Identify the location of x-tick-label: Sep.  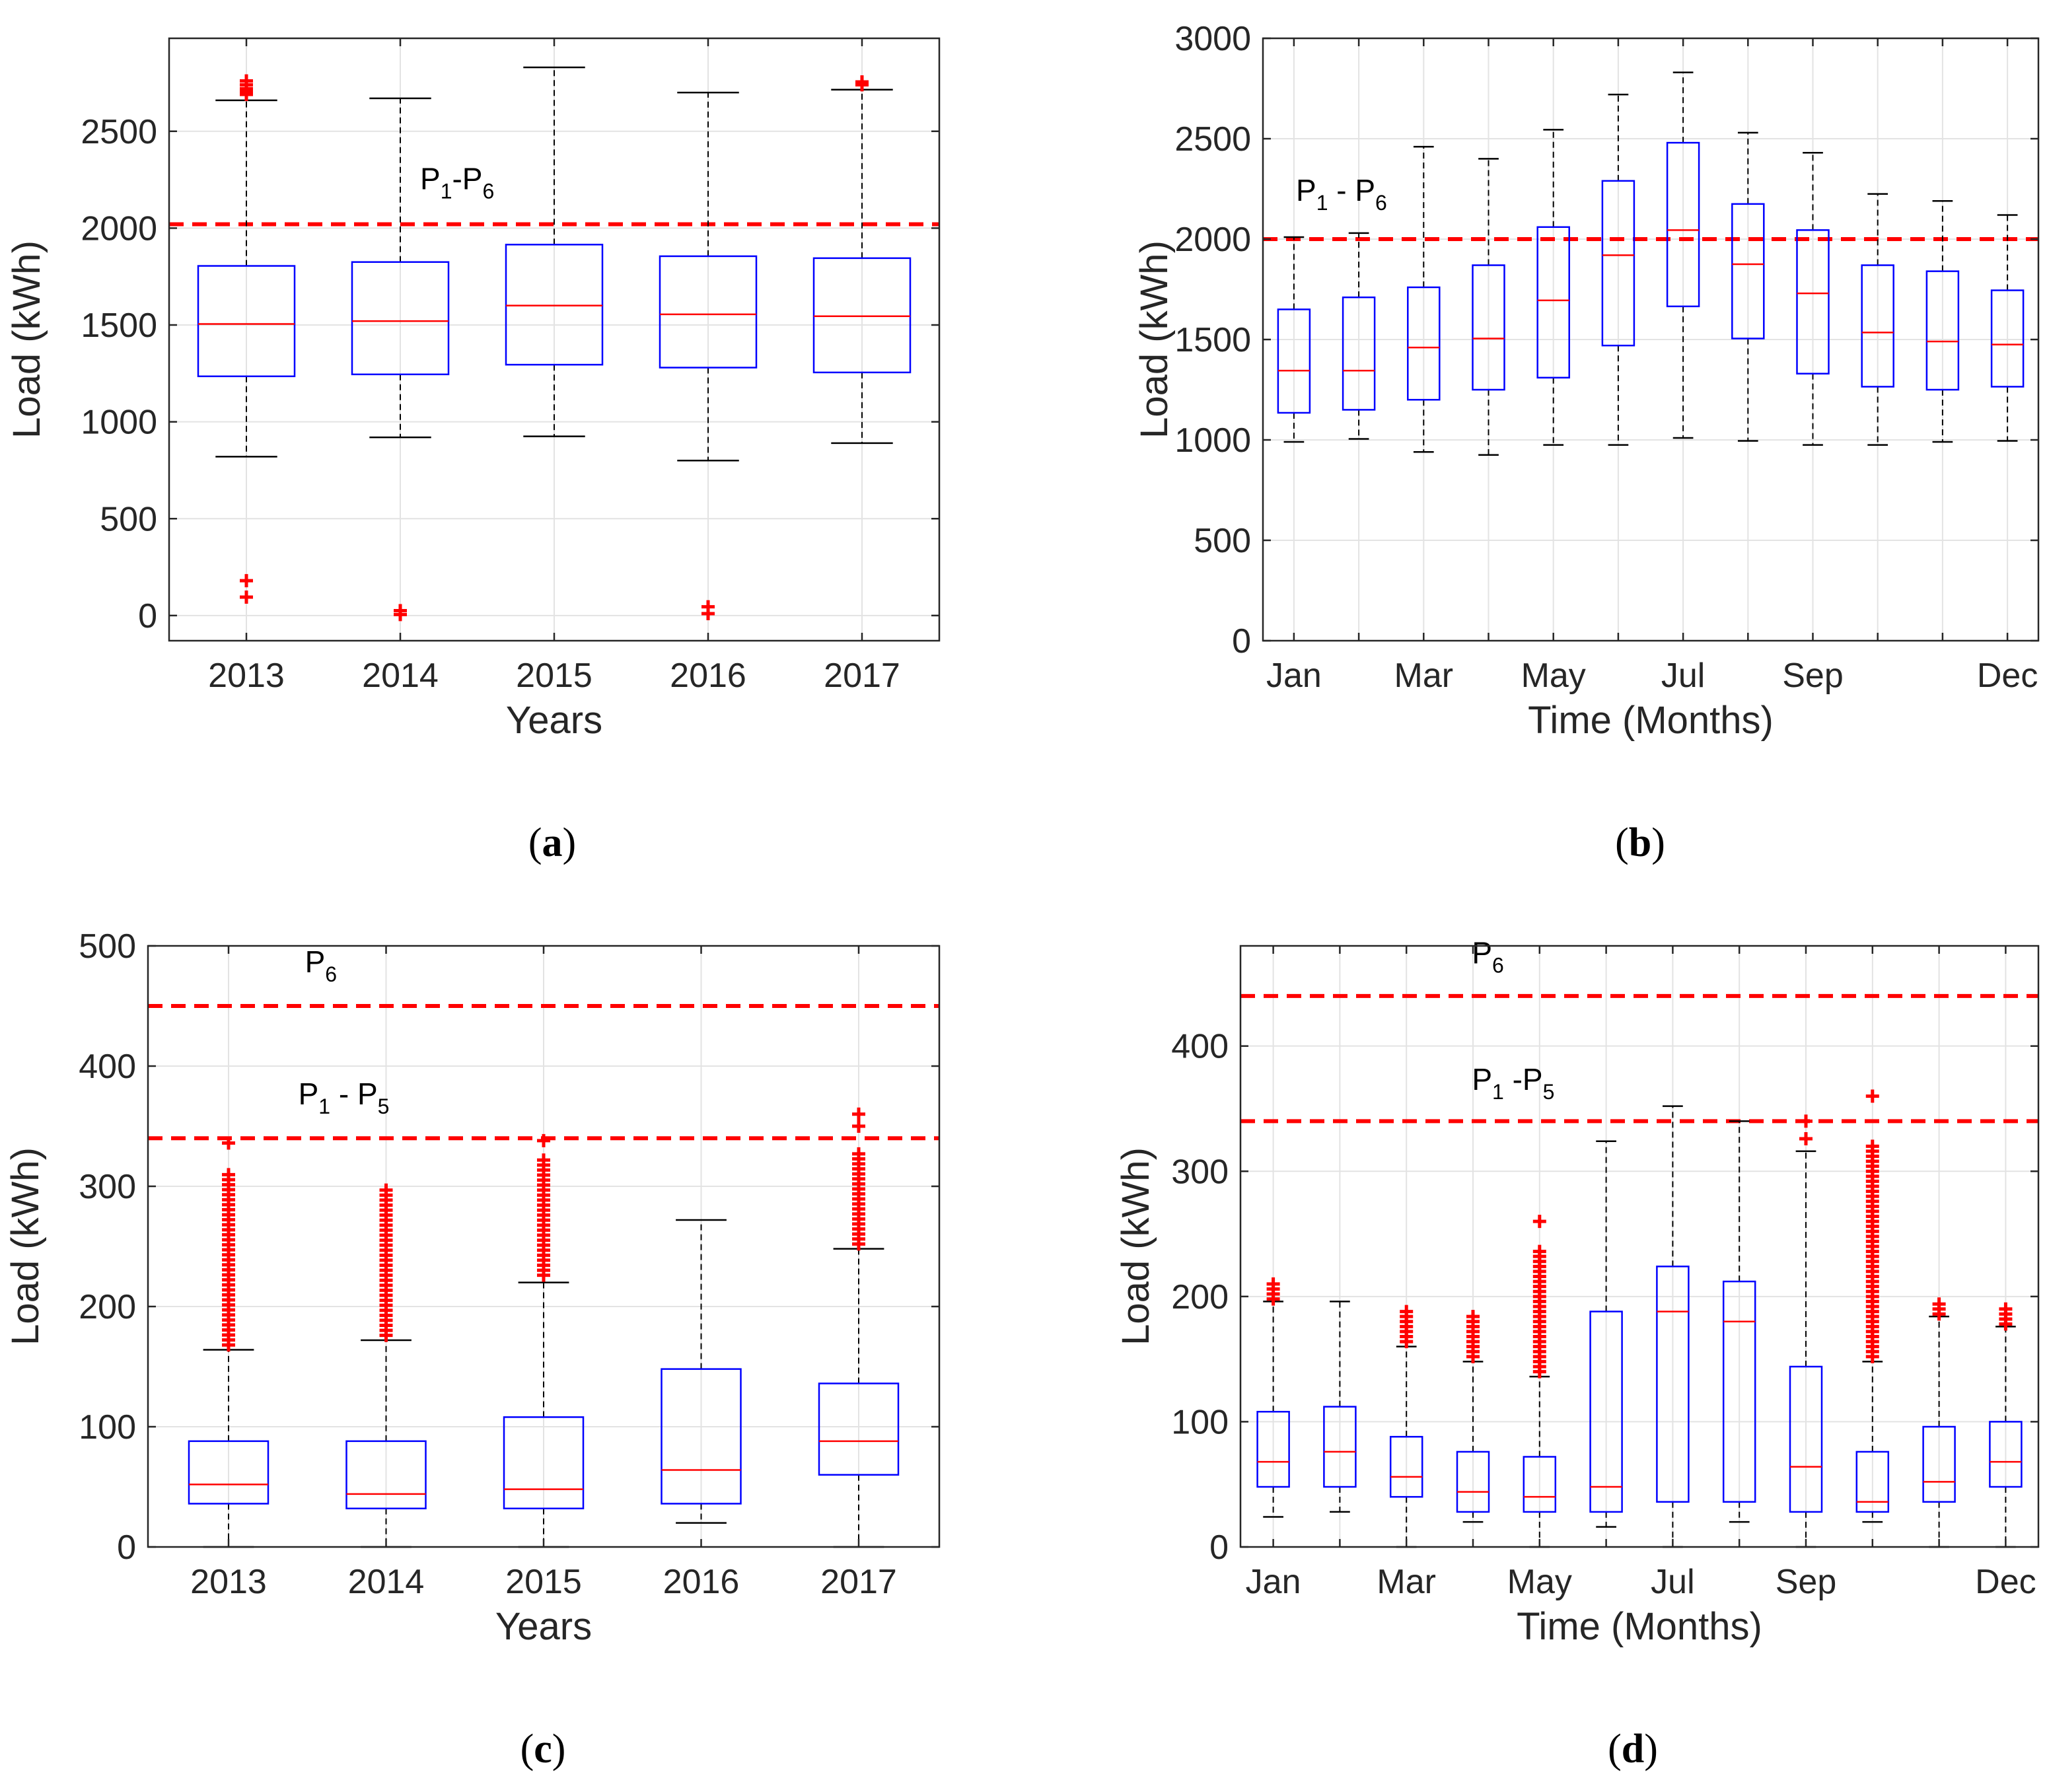
(1813, 676).